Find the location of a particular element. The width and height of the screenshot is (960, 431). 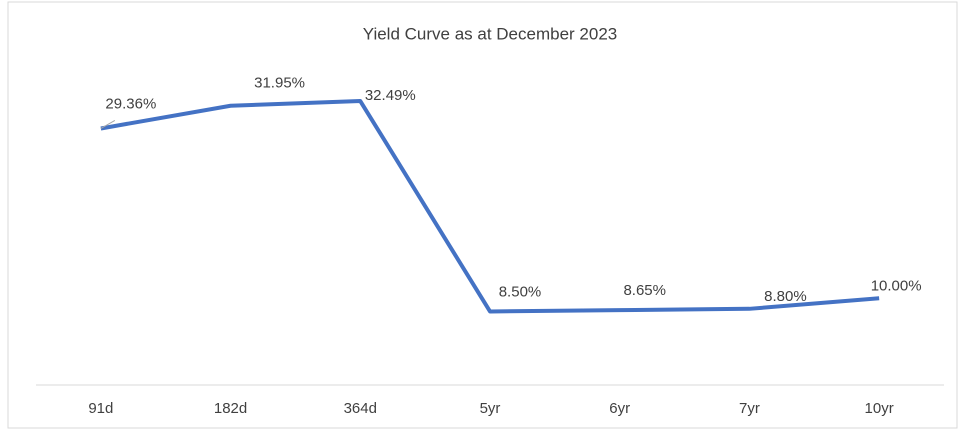

data-label: 31.95% is located at coordinates (279, 83).